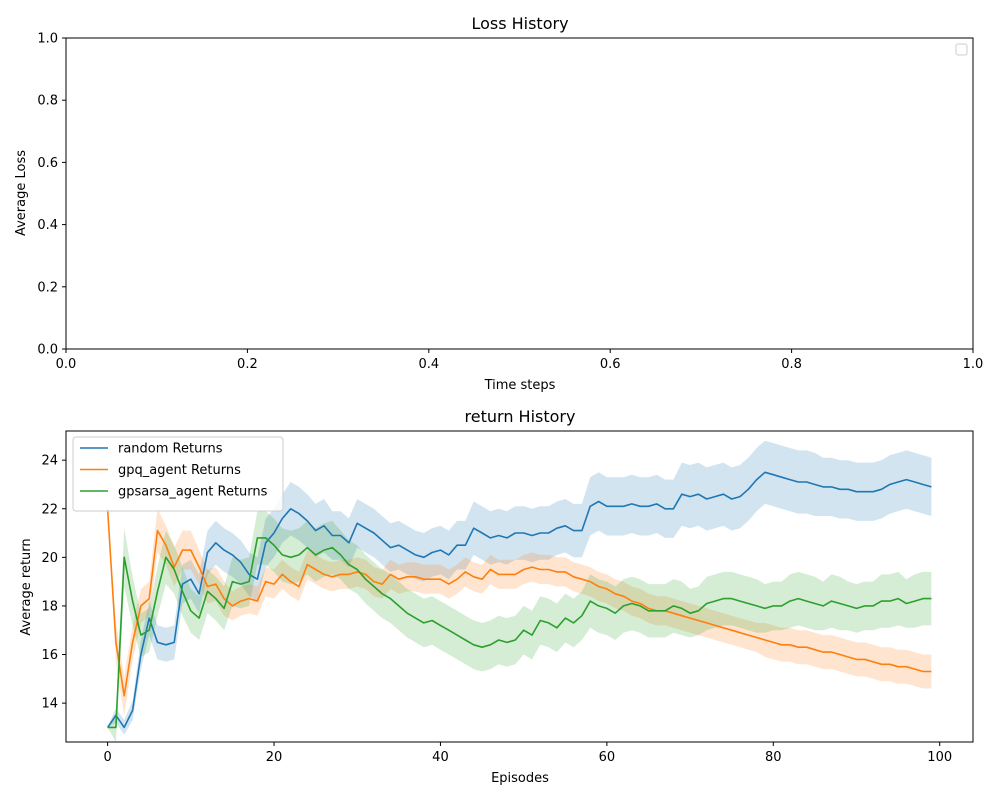 This screenshot has height=800, width=1000. Describe the element at coordinates (47, 287) in the screenshot. I see `loss-y-tick-label: 0.2` at that location.